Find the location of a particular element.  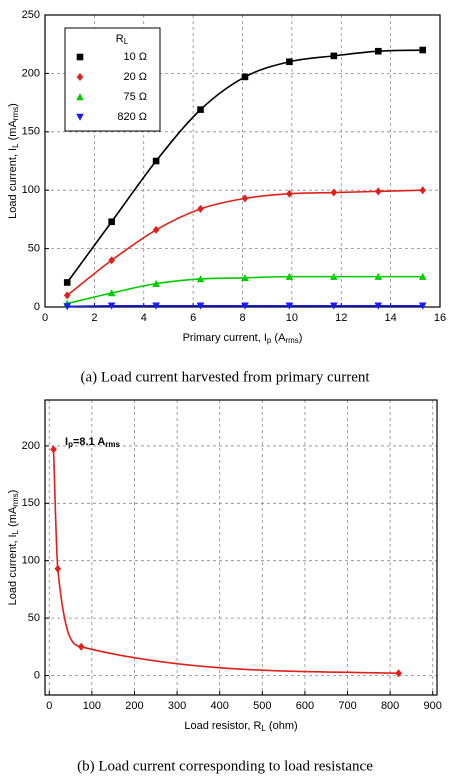

text-part: R is located at coordinates (120, 39).